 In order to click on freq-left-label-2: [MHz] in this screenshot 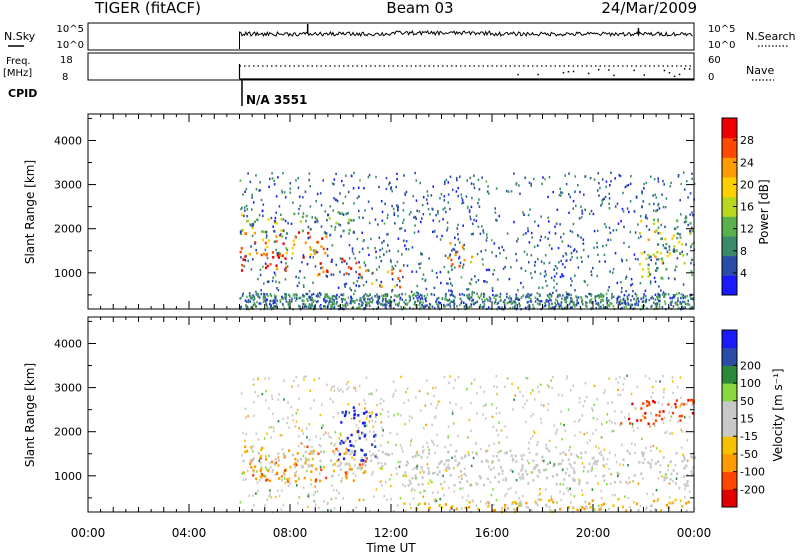, I will do `click(17, 73)`.